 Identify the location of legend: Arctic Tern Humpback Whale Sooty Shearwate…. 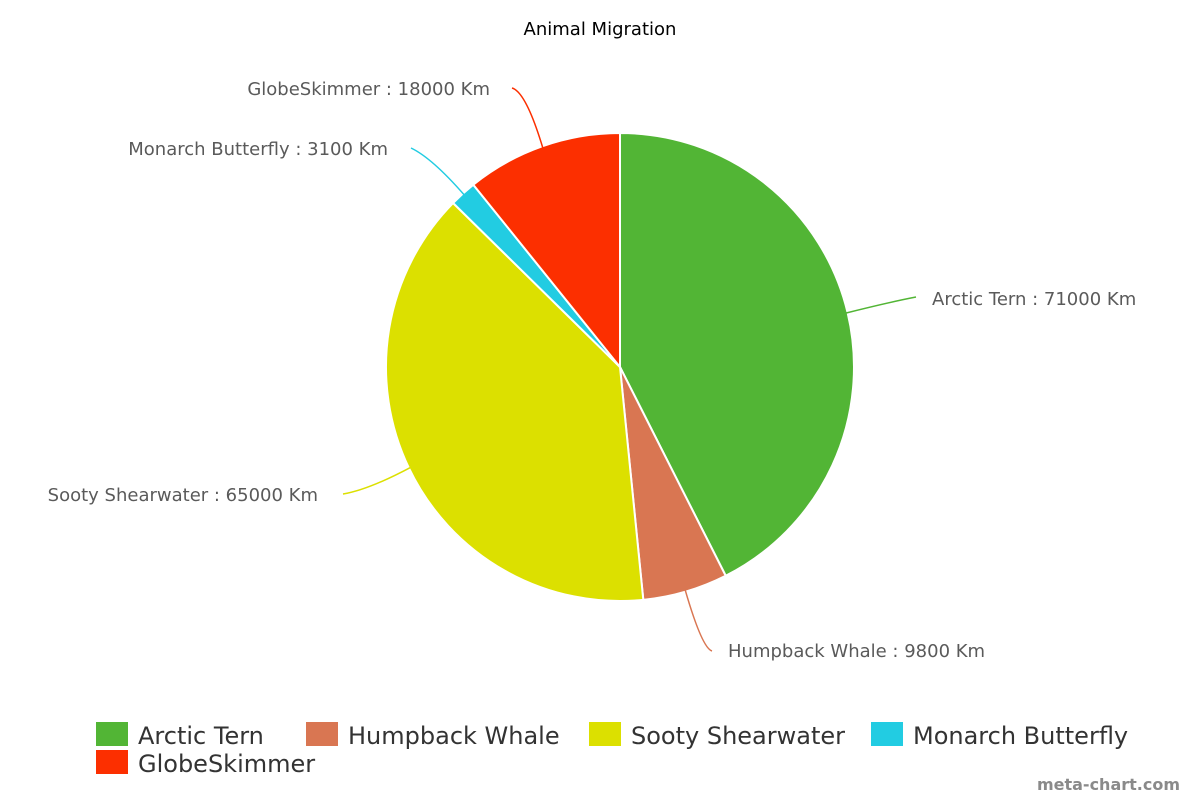
(612, 750).